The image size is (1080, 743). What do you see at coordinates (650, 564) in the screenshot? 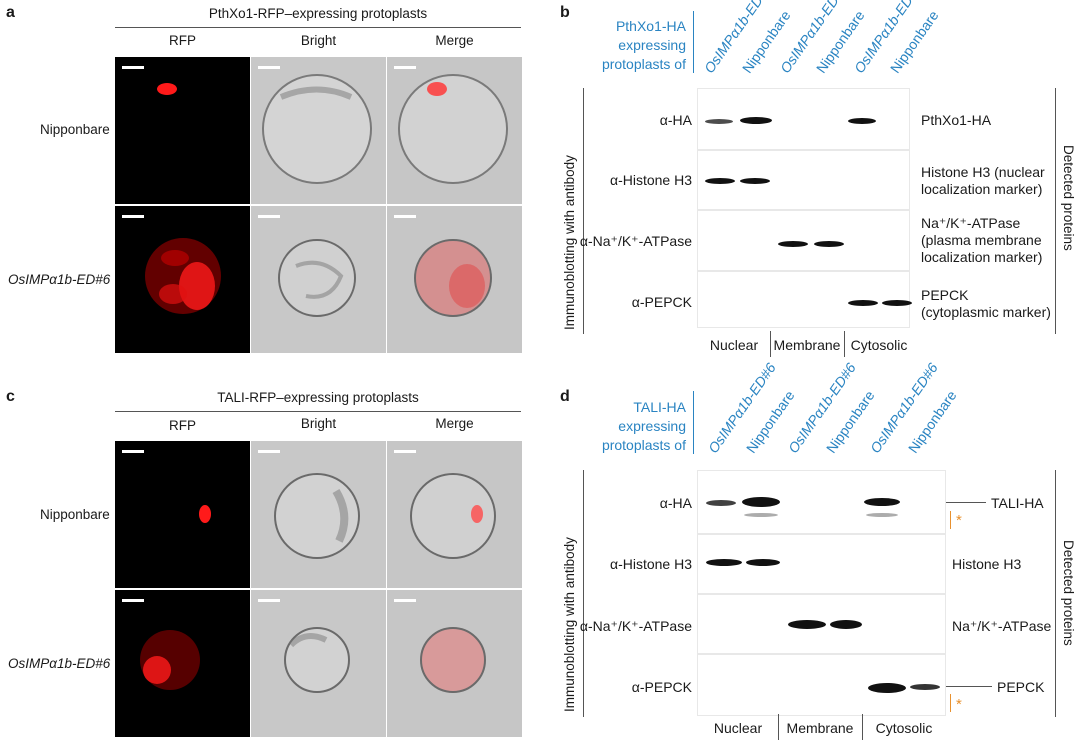
I see `panel-d-ab-histone: α-Histone H3` at bounding box center [650, 564].